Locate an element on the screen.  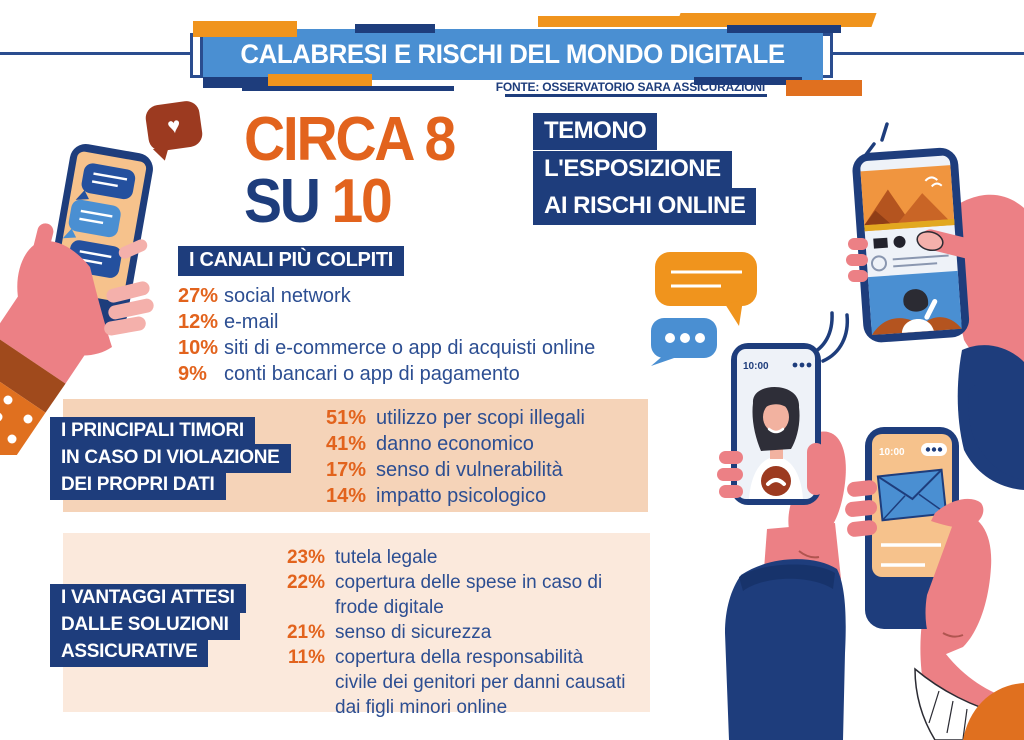
stat-row: 41% danno economico is located at coordinates (451, 444).